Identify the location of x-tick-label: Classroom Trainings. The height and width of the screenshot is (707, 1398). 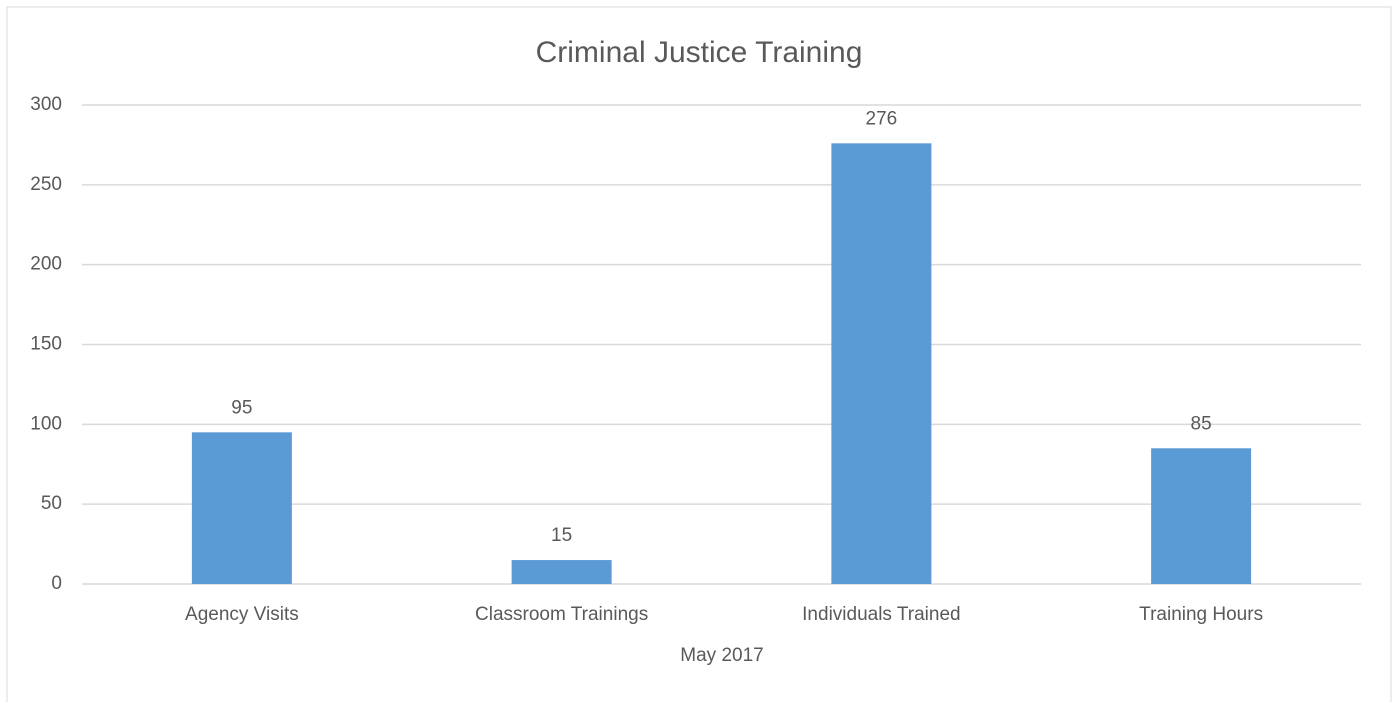
(561, 614).